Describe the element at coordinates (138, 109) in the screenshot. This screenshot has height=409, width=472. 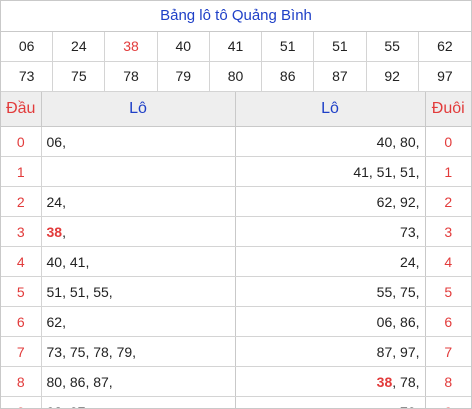
I see `header-lo-left: Lô` at that location.